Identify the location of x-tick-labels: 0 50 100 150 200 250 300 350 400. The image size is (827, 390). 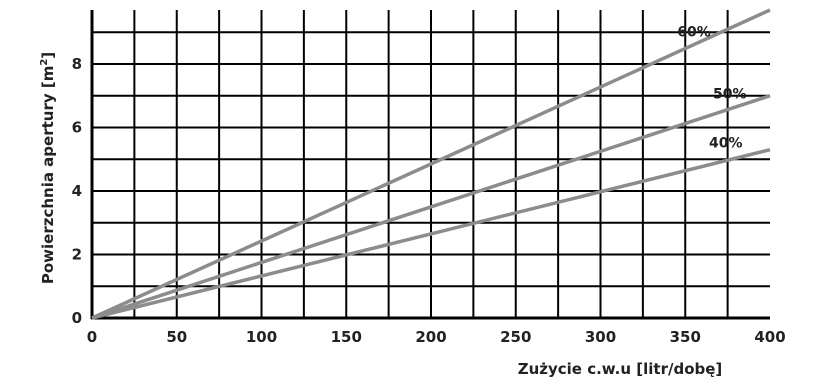
(436, 337).